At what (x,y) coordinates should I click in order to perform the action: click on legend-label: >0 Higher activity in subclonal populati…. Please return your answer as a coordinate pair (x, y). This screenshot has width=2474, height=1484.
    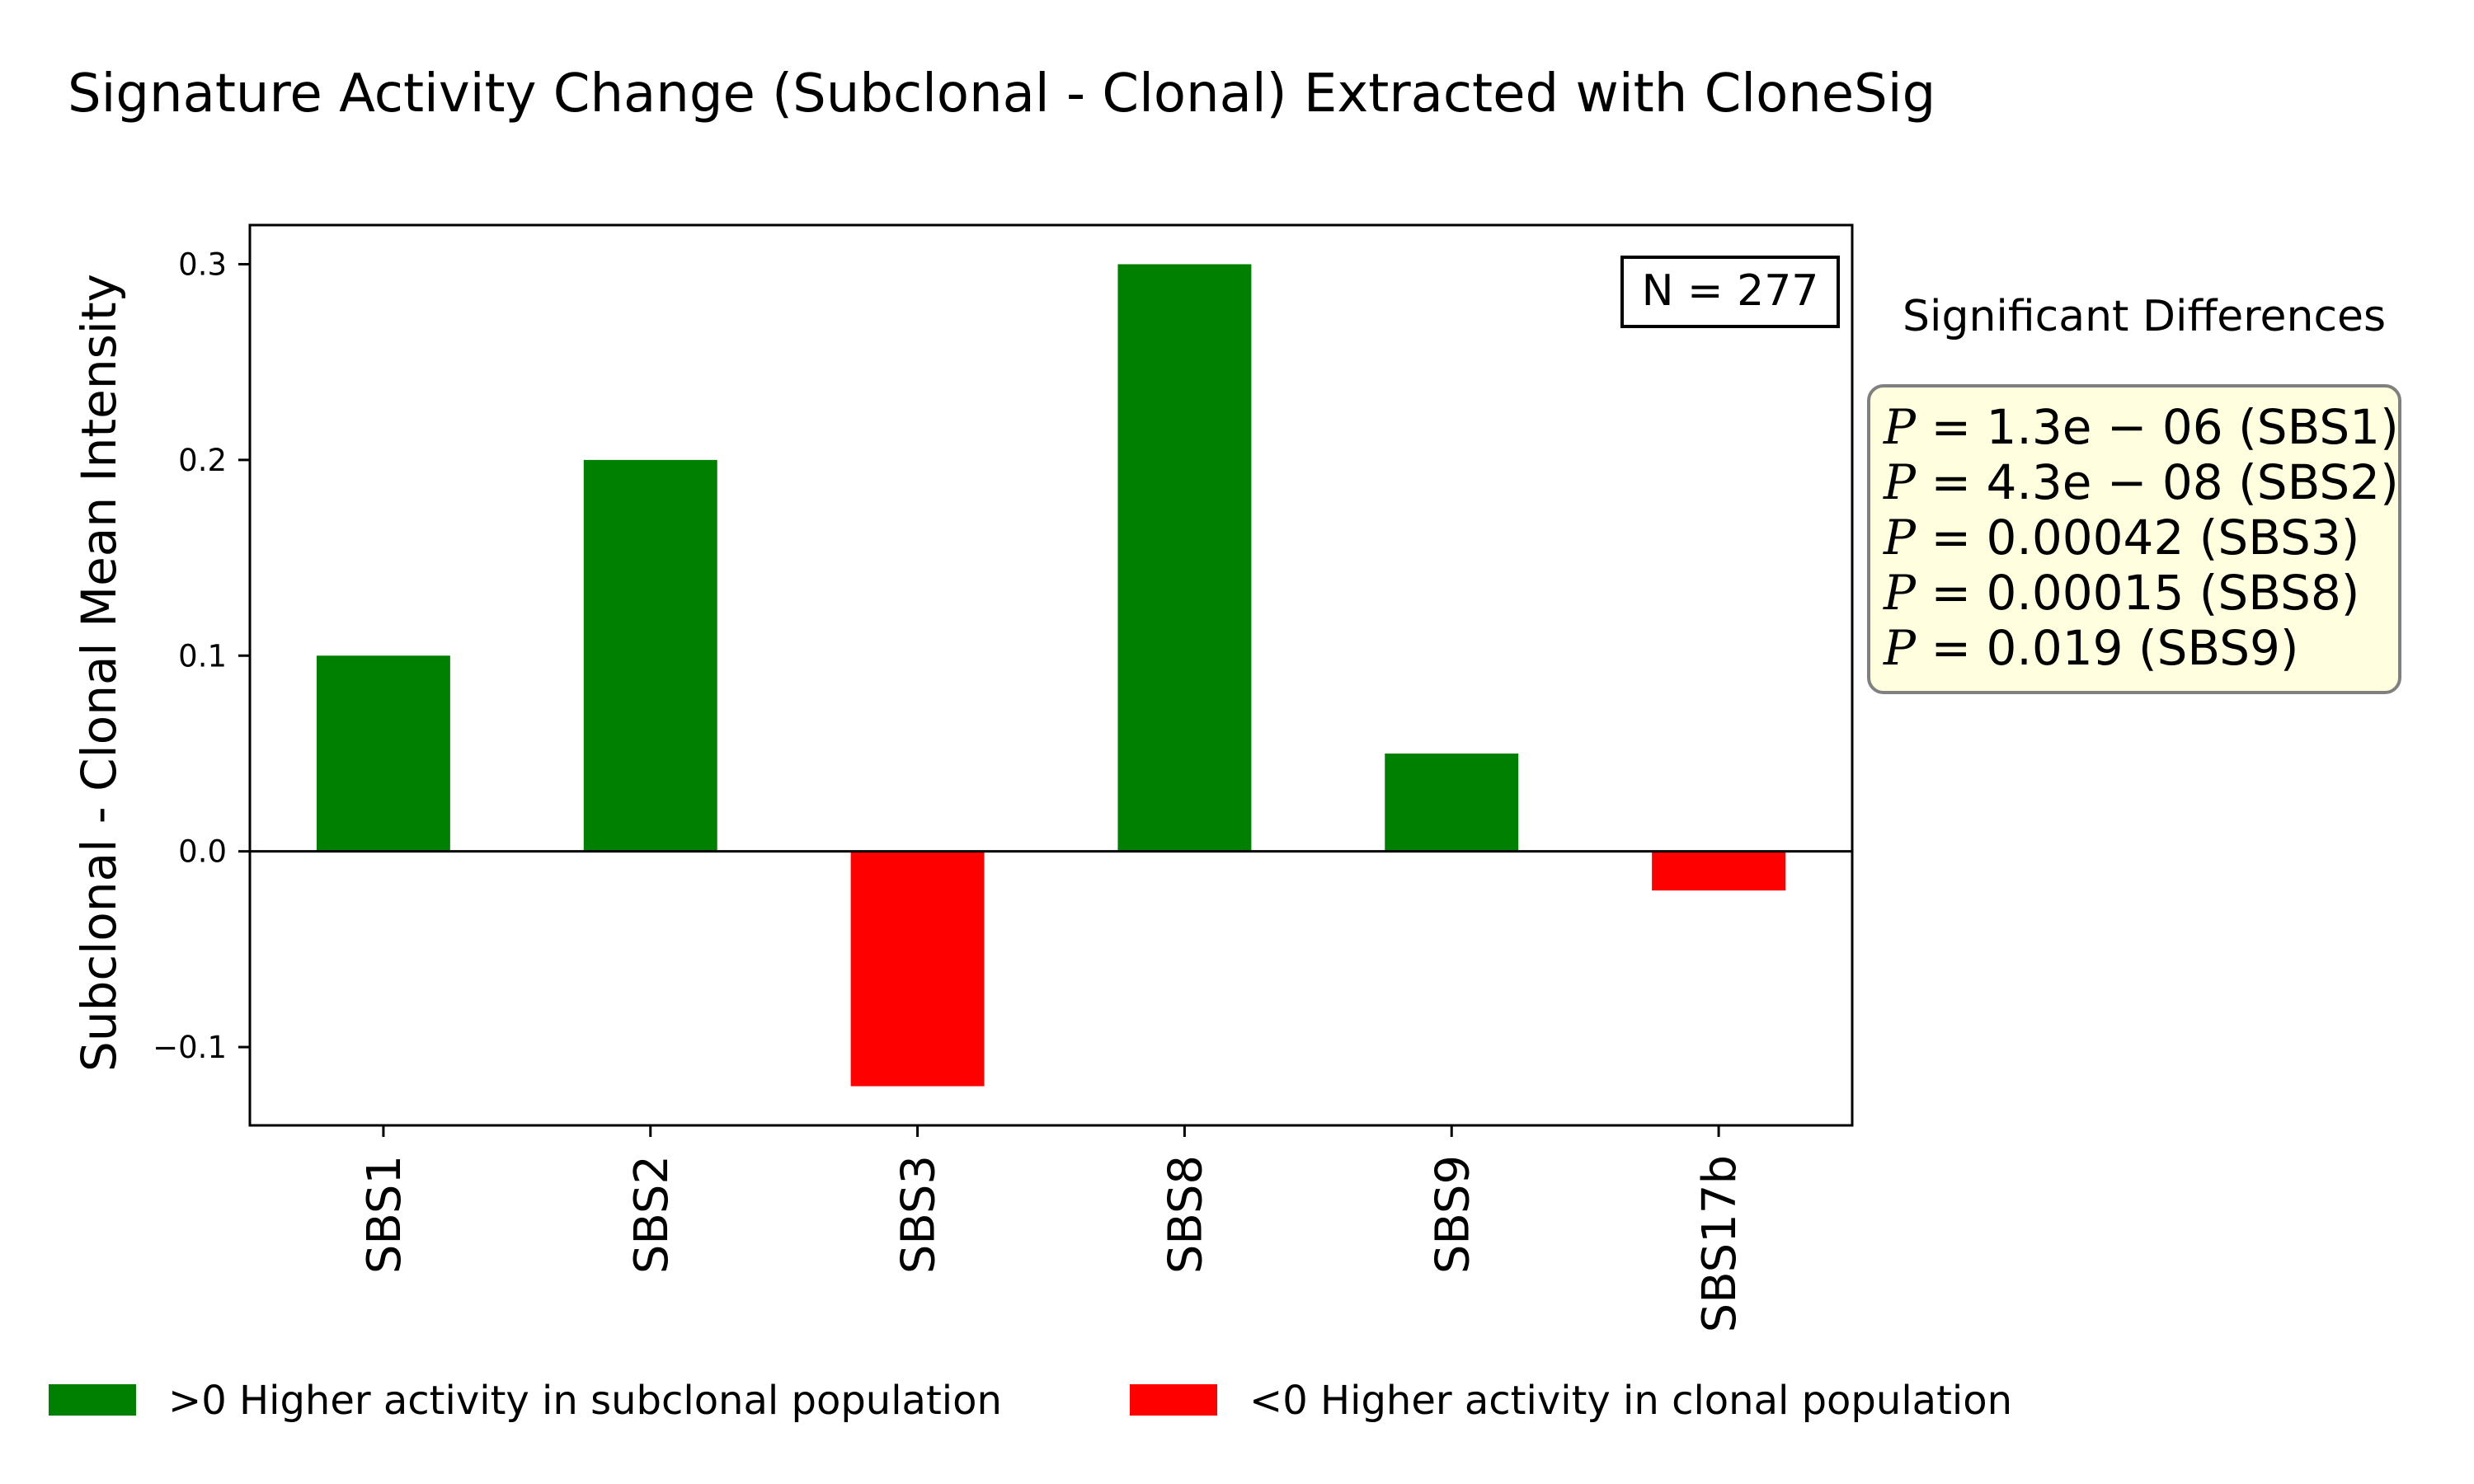
    Looking at the image, I should click on (585, 1401).